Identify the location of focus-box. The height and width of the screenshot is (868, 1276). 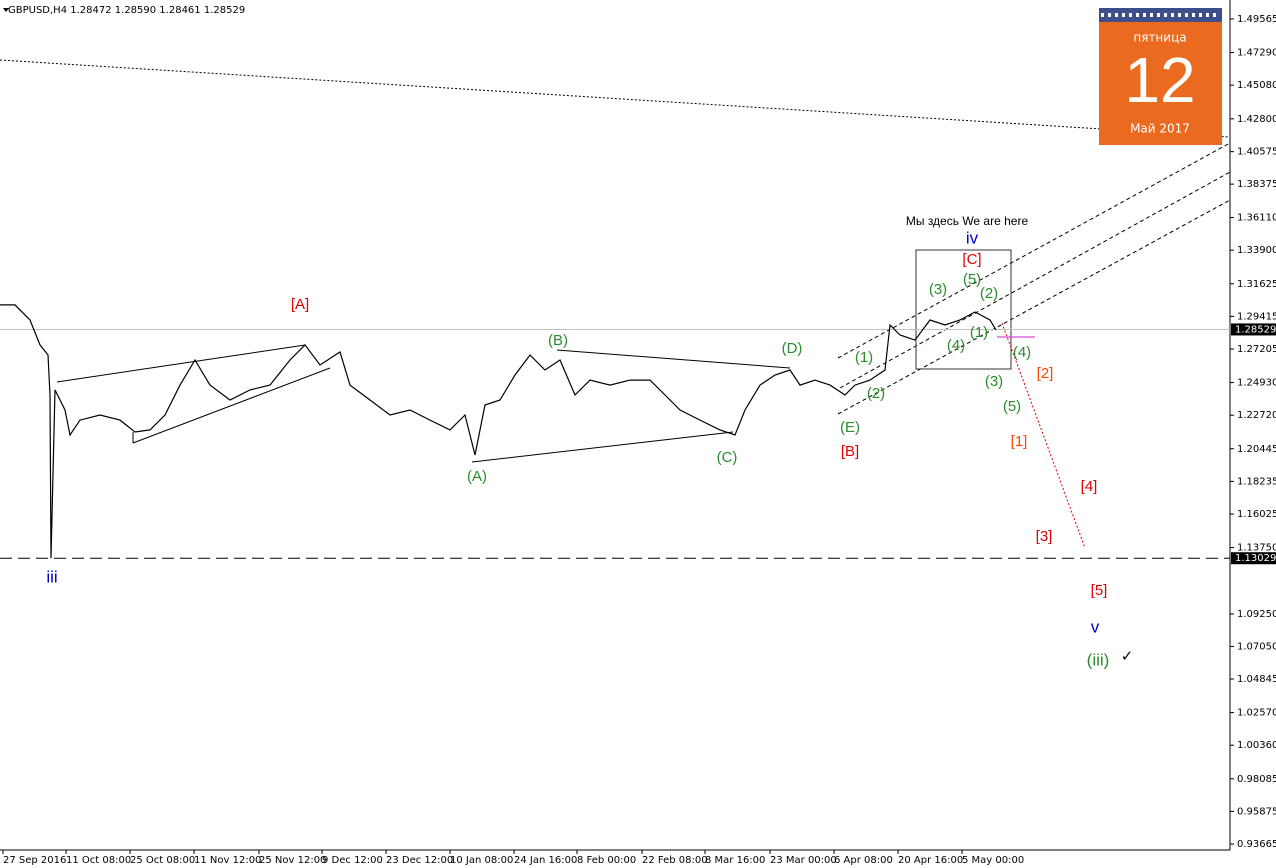
(963, 309).